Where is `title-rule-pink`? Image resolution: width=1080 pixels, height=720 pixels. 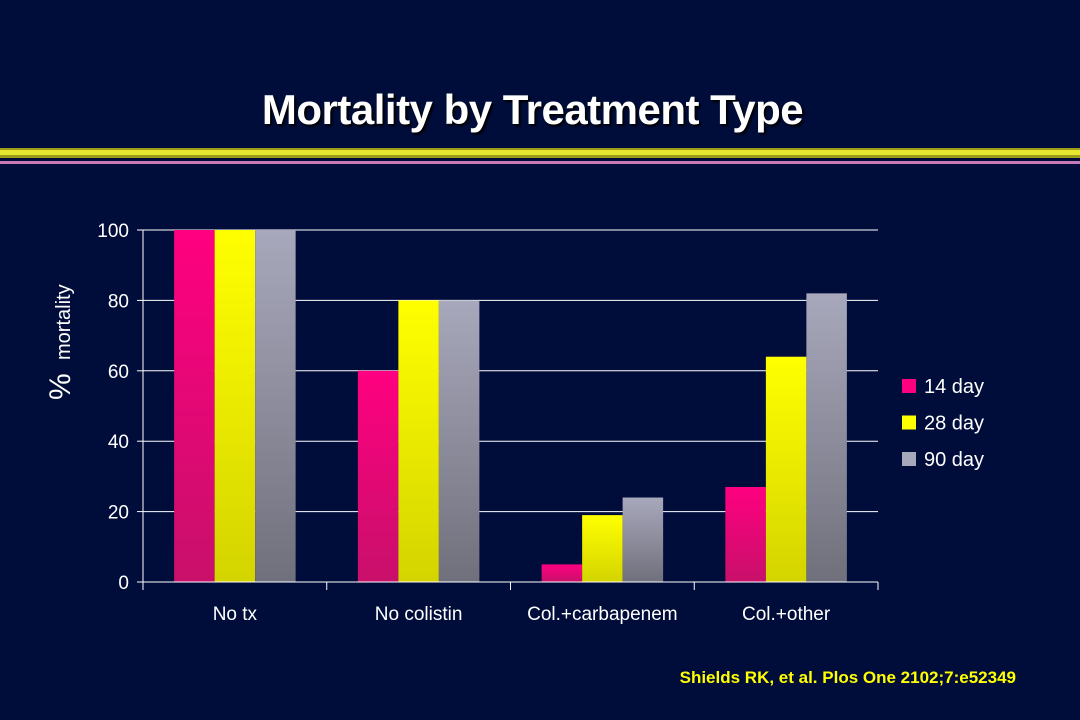
title-rule-pink is located at coordinates (540, 162).